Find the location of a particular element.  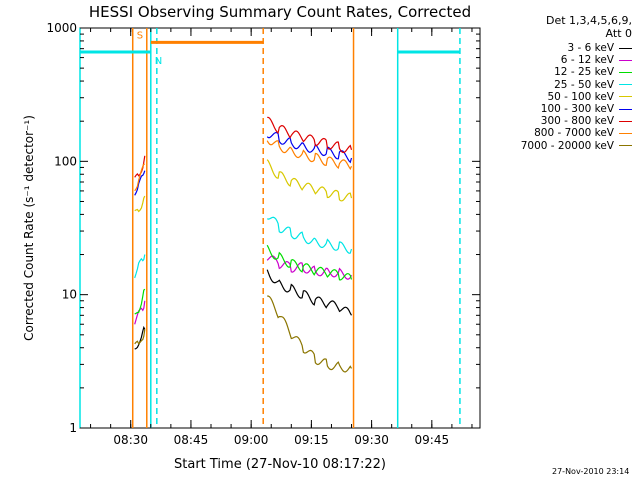

x-tick-label: 08:45 is located at coordinates (191, 440).